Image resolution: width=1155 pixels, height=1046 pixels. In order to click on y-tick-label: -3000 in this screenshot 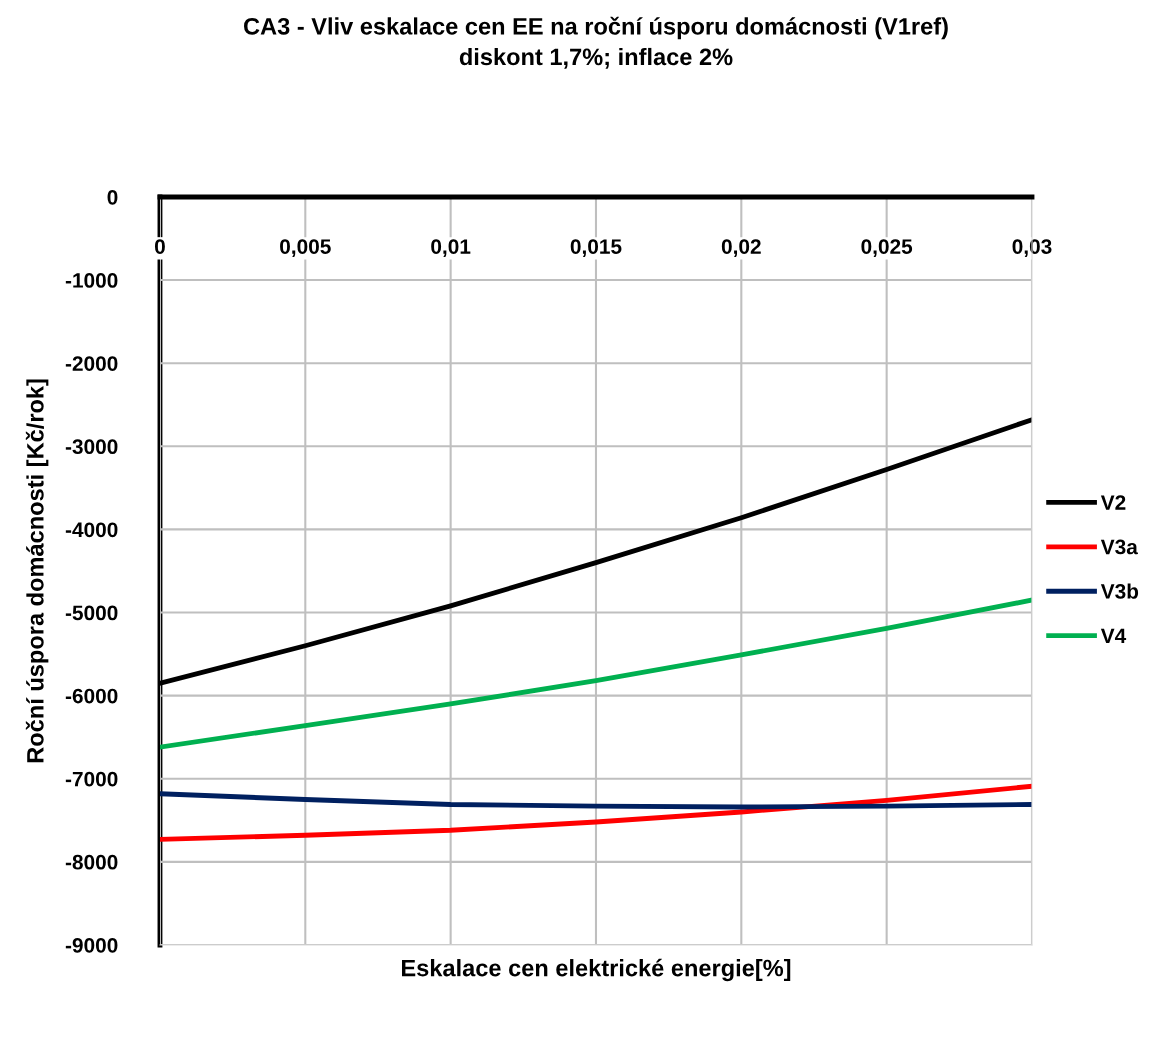, I will do `click(91, 447)`.